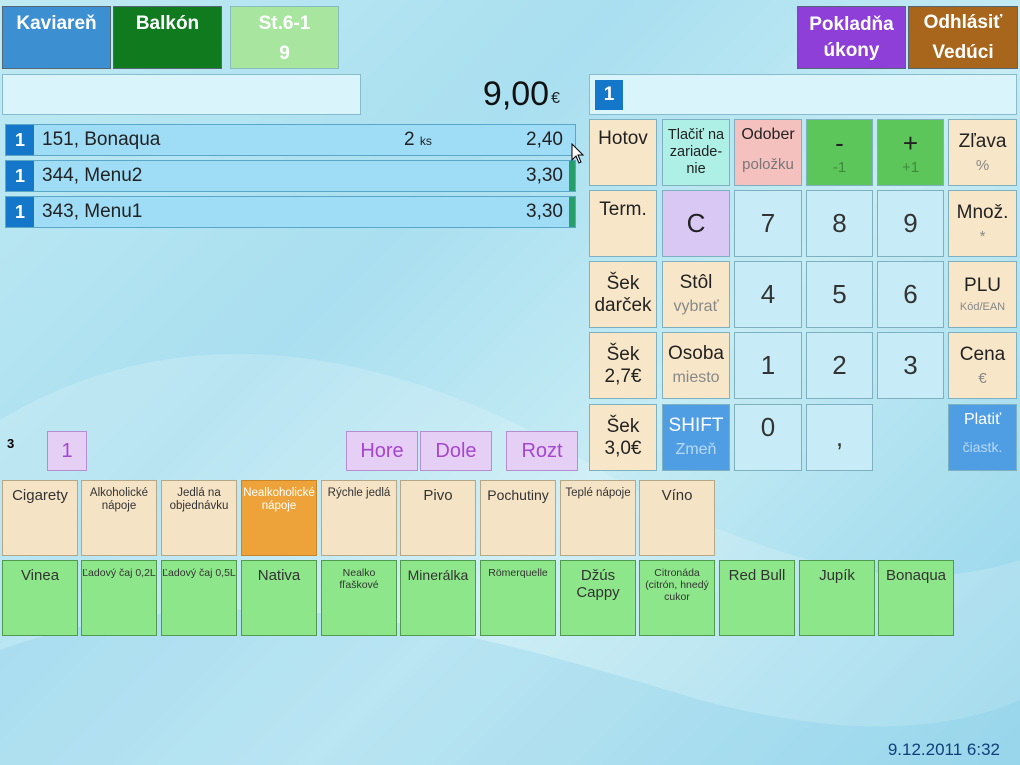  I want to click on key-7-label: 7, so click(768, 222).